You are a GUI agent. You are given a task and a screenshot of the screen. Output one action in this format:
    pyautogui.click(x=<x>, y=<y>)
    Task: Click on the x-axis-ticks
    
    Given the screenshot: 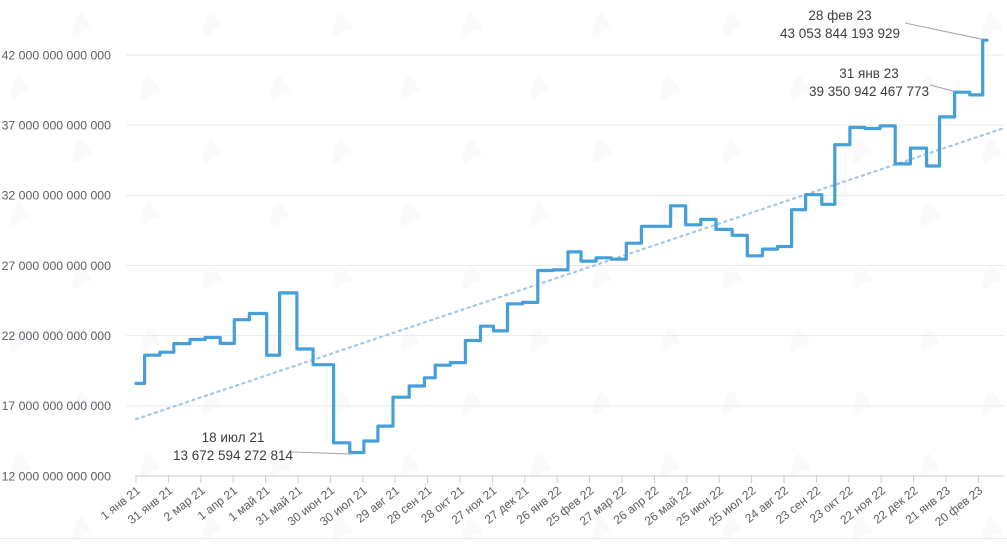 What is the action you would take?
    pyautogui.click(x=557, y=479)
    